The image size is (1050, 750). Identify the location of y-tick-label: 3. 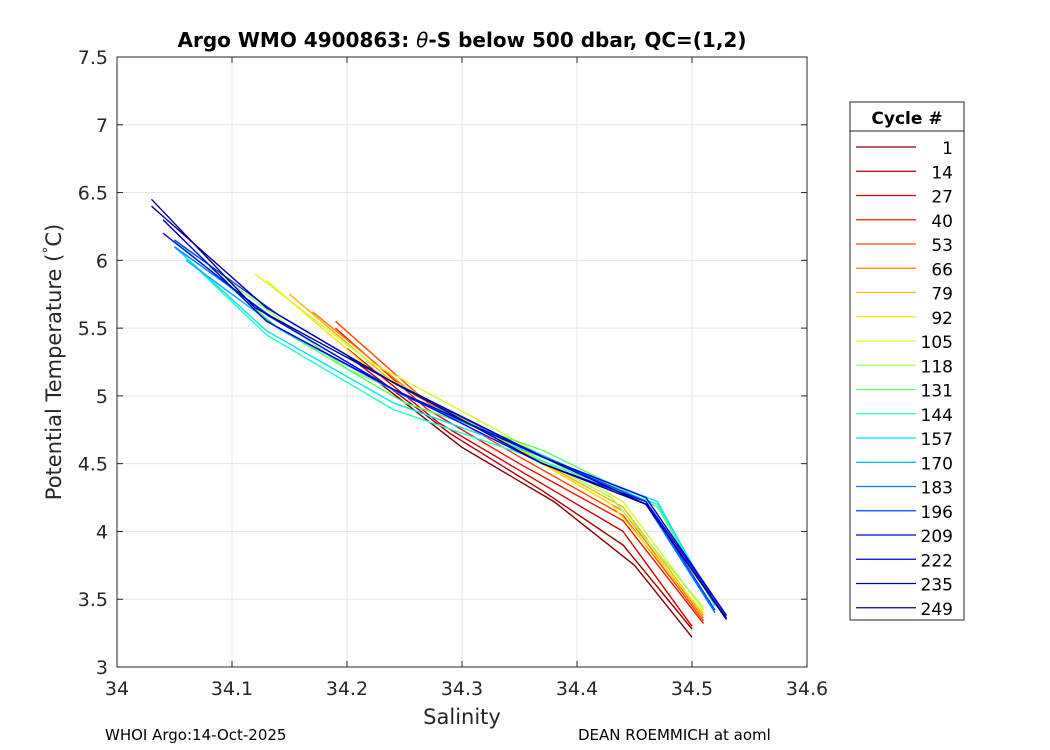
(102, 668).